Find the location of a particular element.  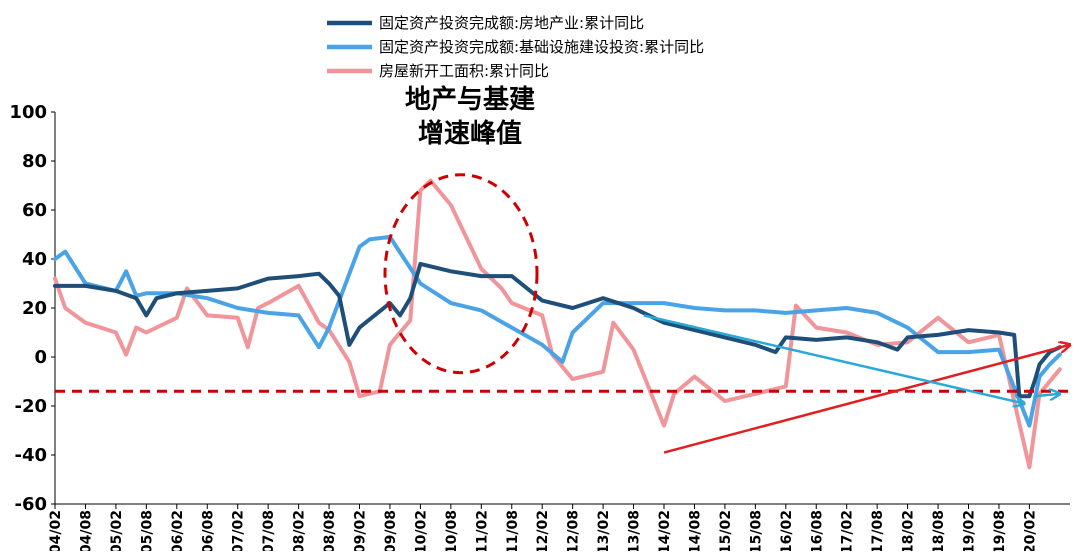

y-tick-label: 100 is located at coordinates (28, 112).